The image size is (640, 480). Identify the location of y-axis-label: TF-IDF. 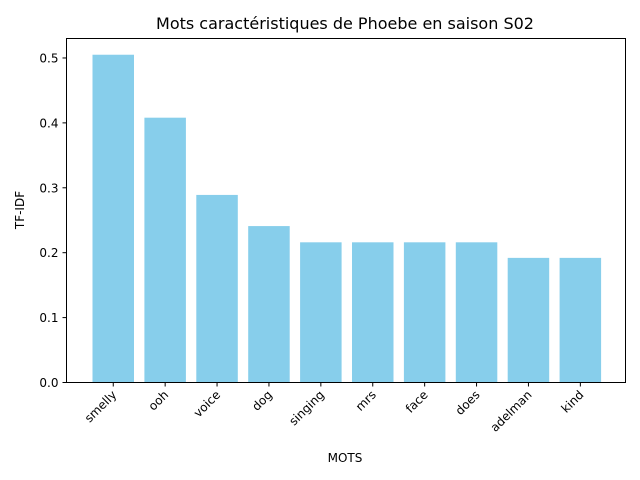
(20, 210).